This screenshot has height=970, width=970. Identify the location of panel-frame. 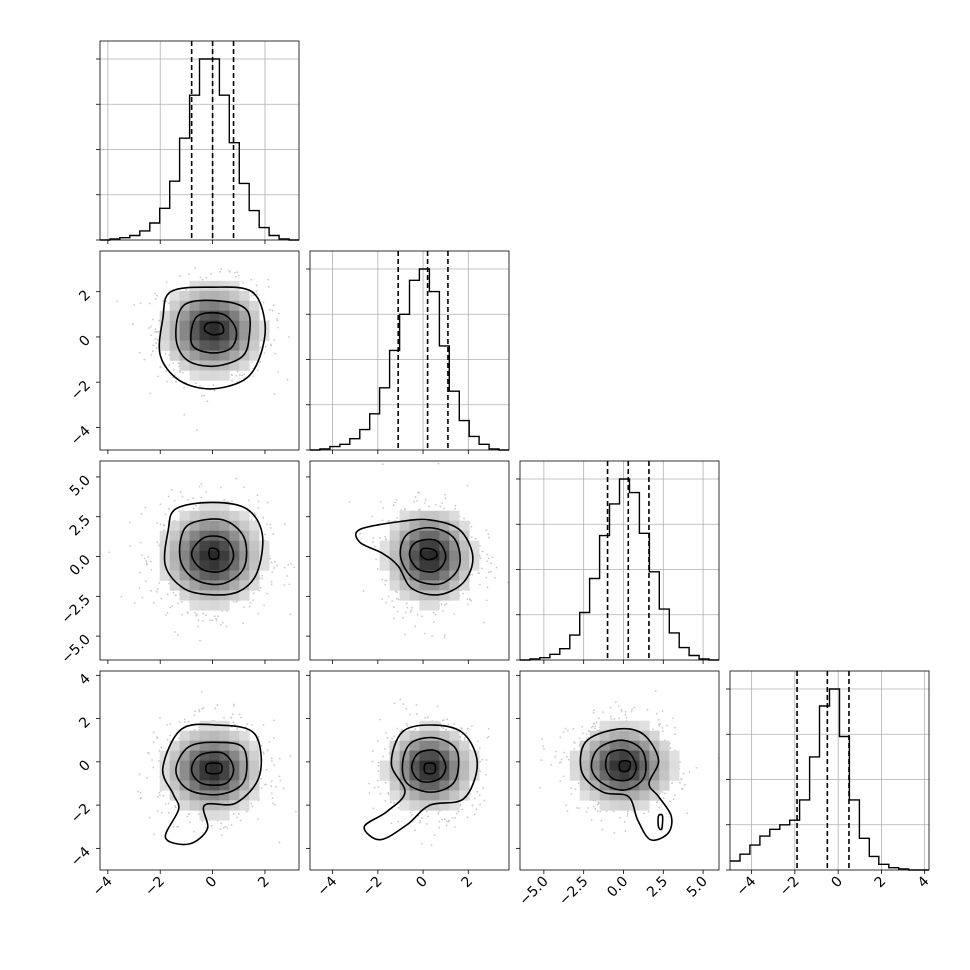
(199, 770).